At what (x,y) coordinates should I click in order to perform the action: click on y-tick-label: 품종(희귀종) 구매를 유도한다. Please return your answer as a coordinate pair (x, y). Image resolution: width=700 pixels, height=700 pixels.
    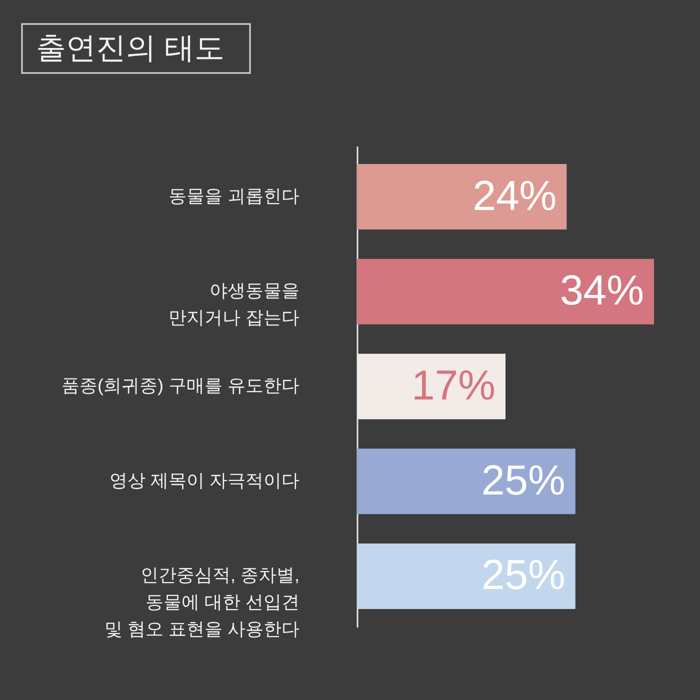
    Looking at the image, I should click on (181, 386).